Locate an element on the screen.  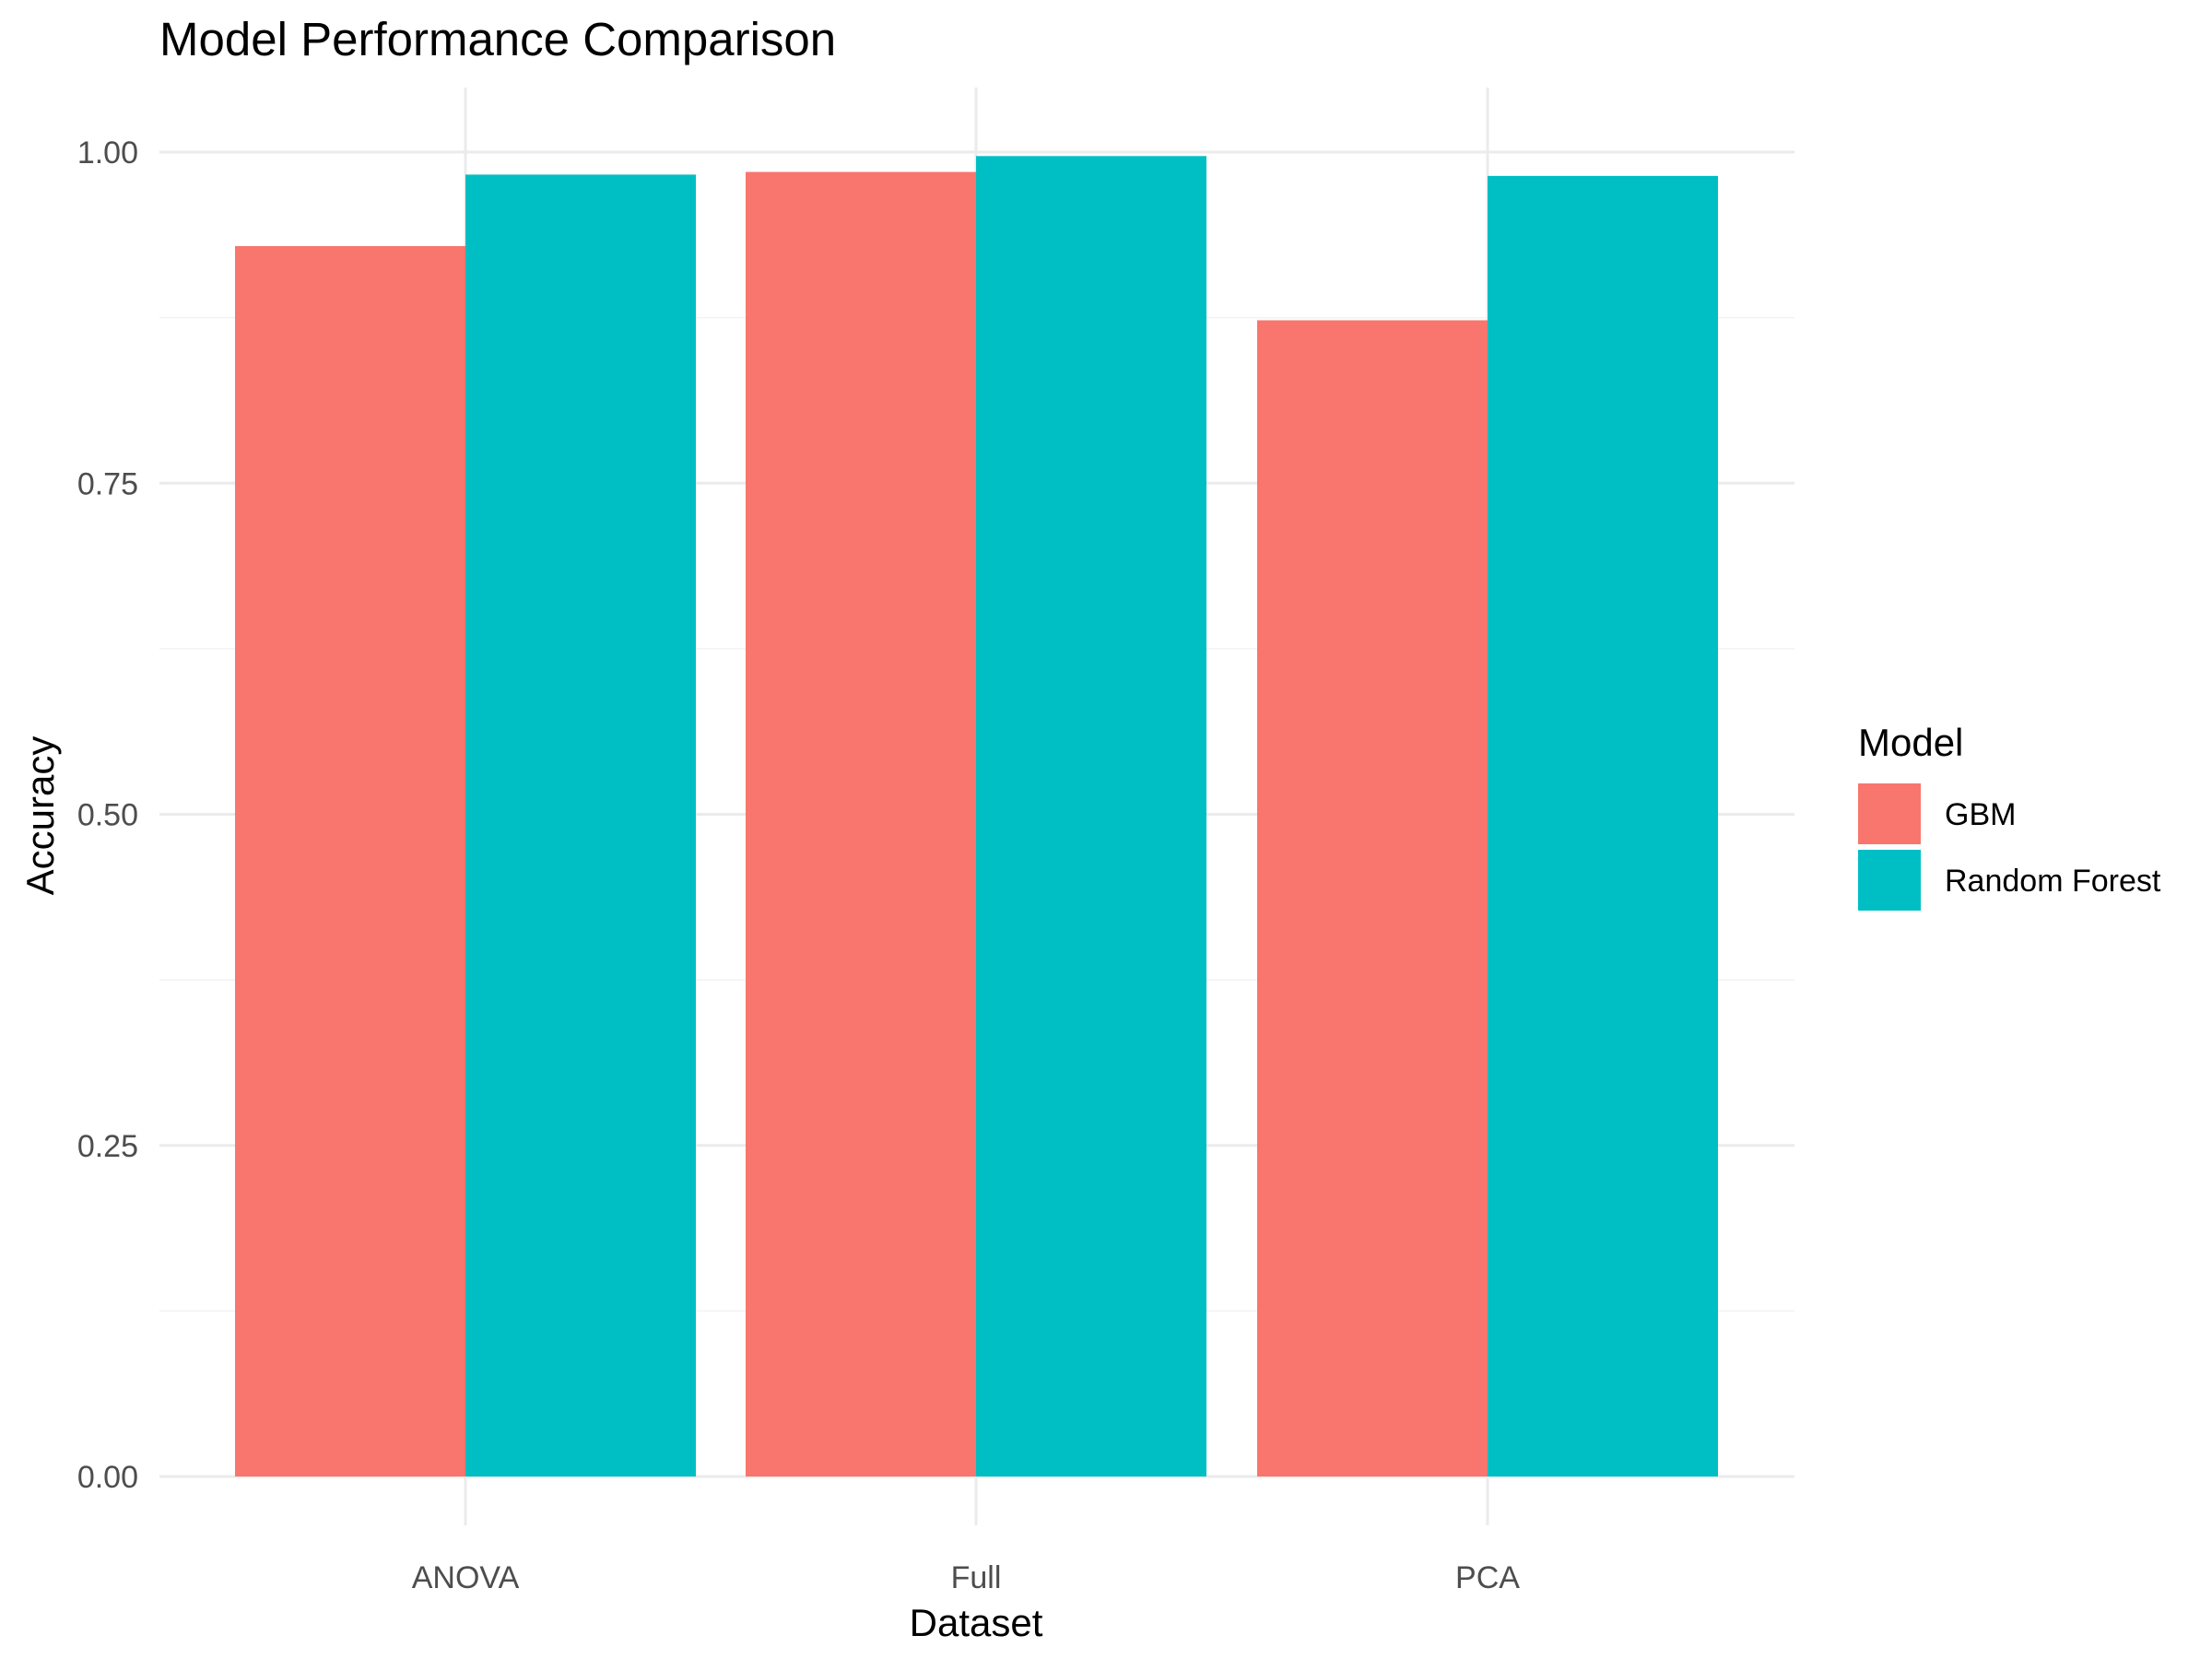
y-tick-label: 0.75 is located at coordinates (107, 483).